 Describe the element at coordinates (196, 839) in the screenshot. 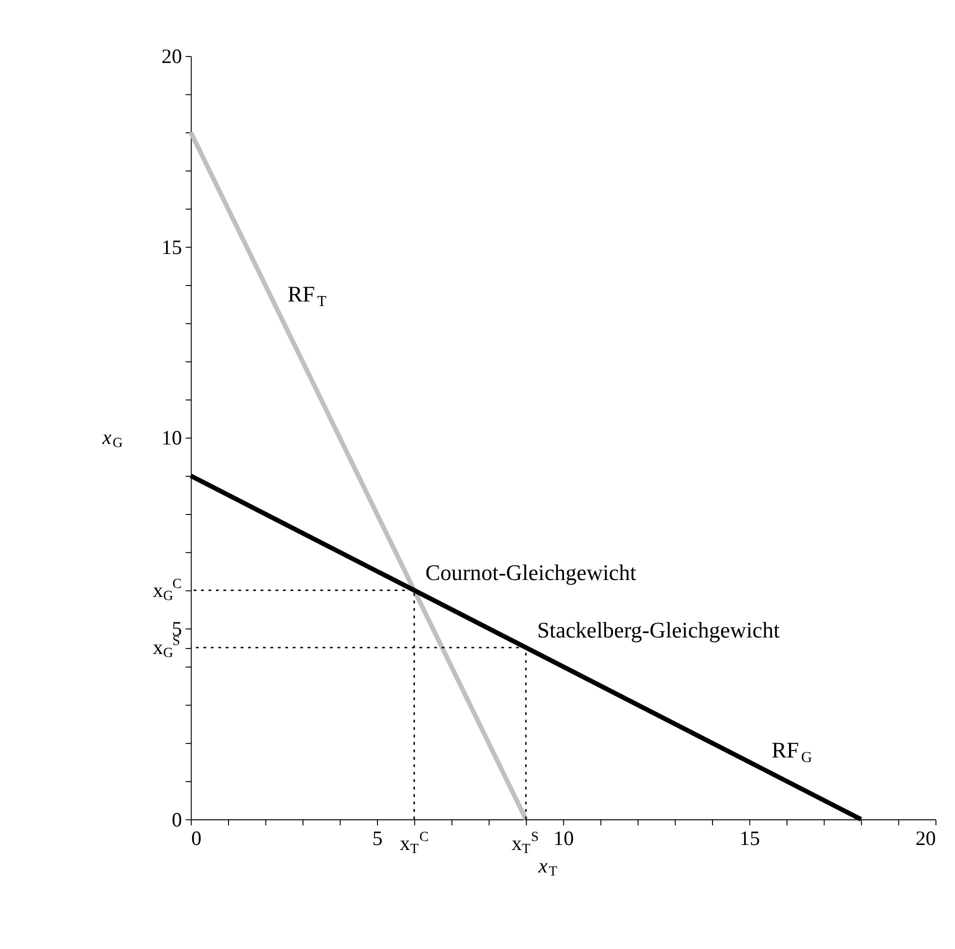

I see `x-tick-label: 0` at that location.